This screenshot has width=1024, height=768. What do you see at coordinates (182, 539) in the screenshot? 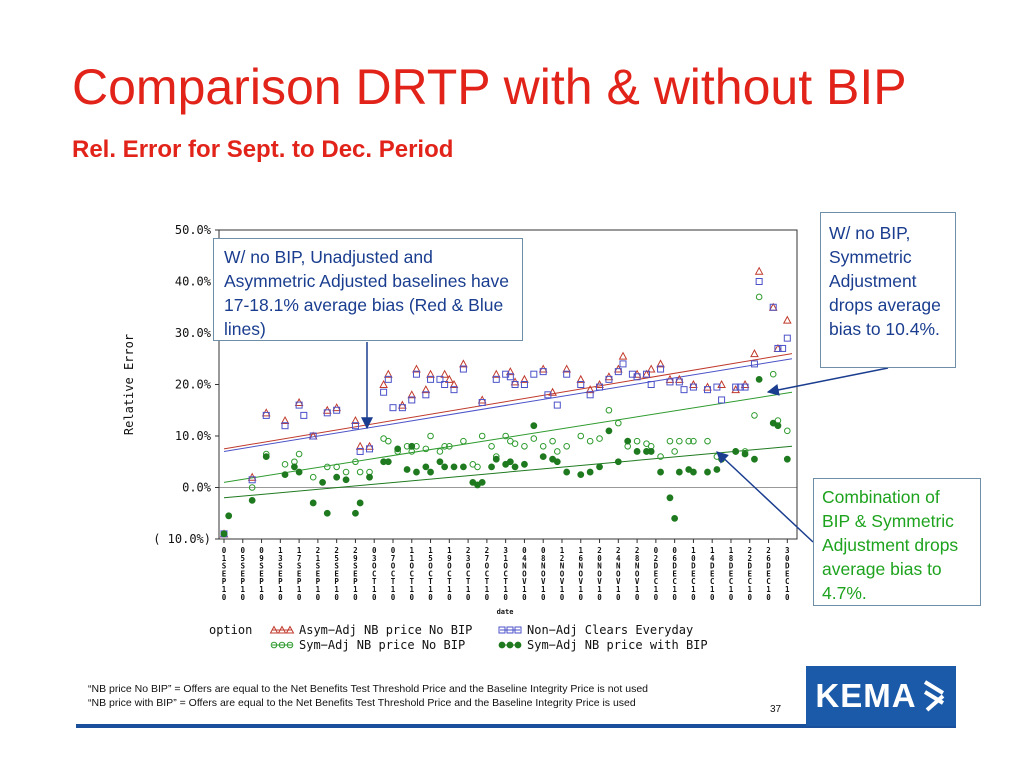
I see `y-tick-label: ( 10.0%)` at bounding box center [182, 539].